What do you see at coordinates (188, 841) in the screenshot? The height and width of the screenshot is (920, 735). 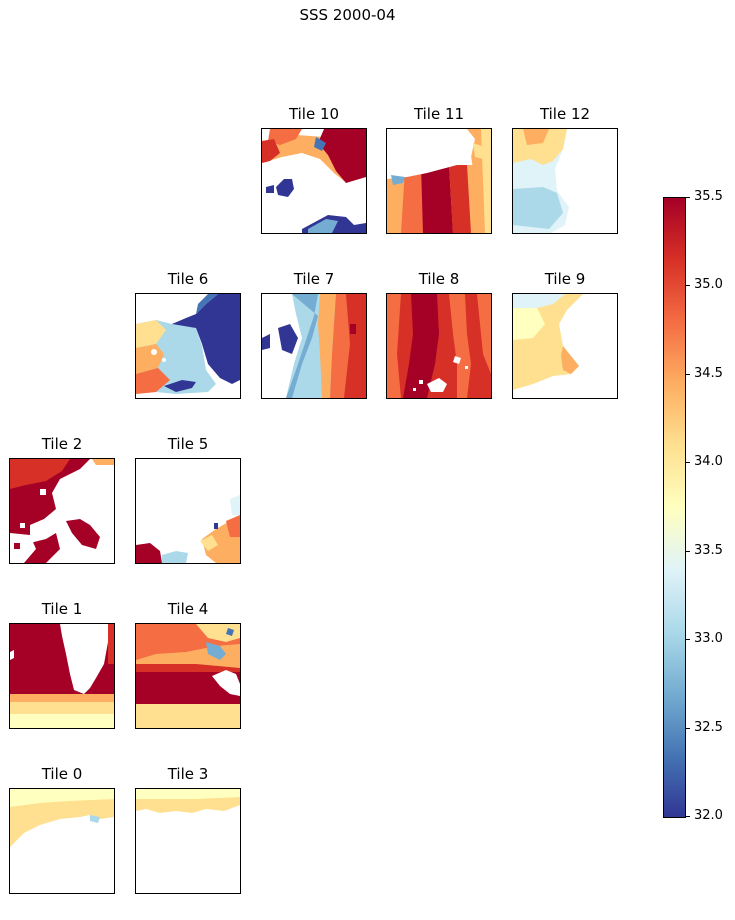 I see `tile-3-map` at bounding box center [188, 841].